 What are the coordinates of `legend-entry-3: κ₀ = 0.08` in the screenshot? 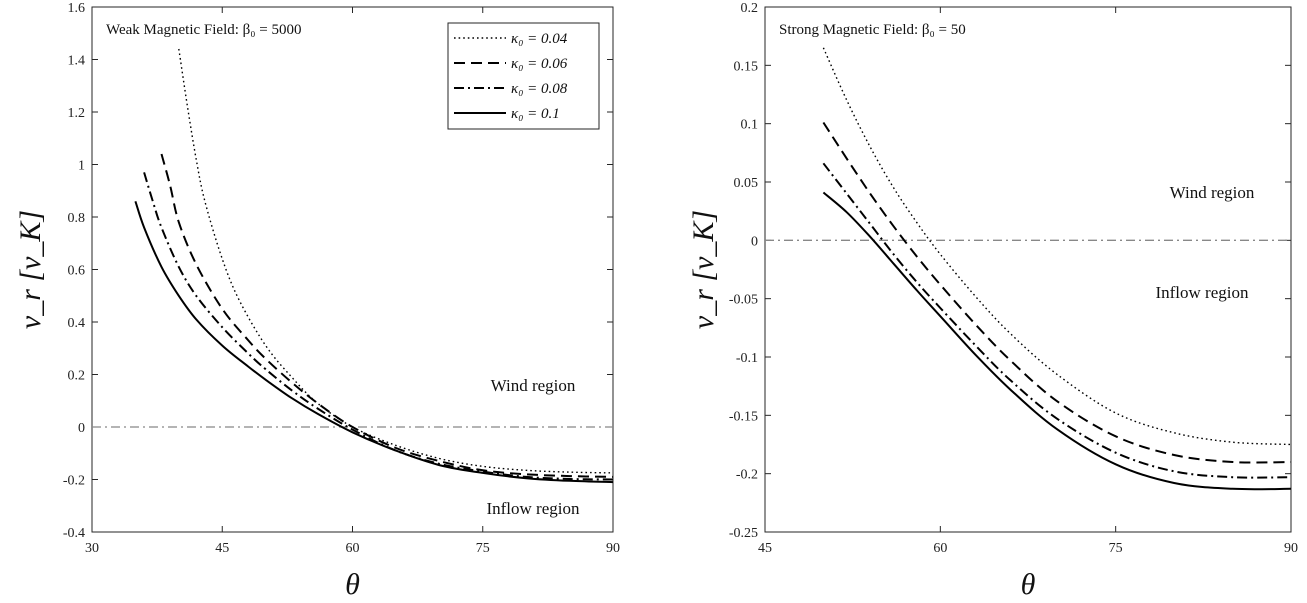 It's located at (539, 89).